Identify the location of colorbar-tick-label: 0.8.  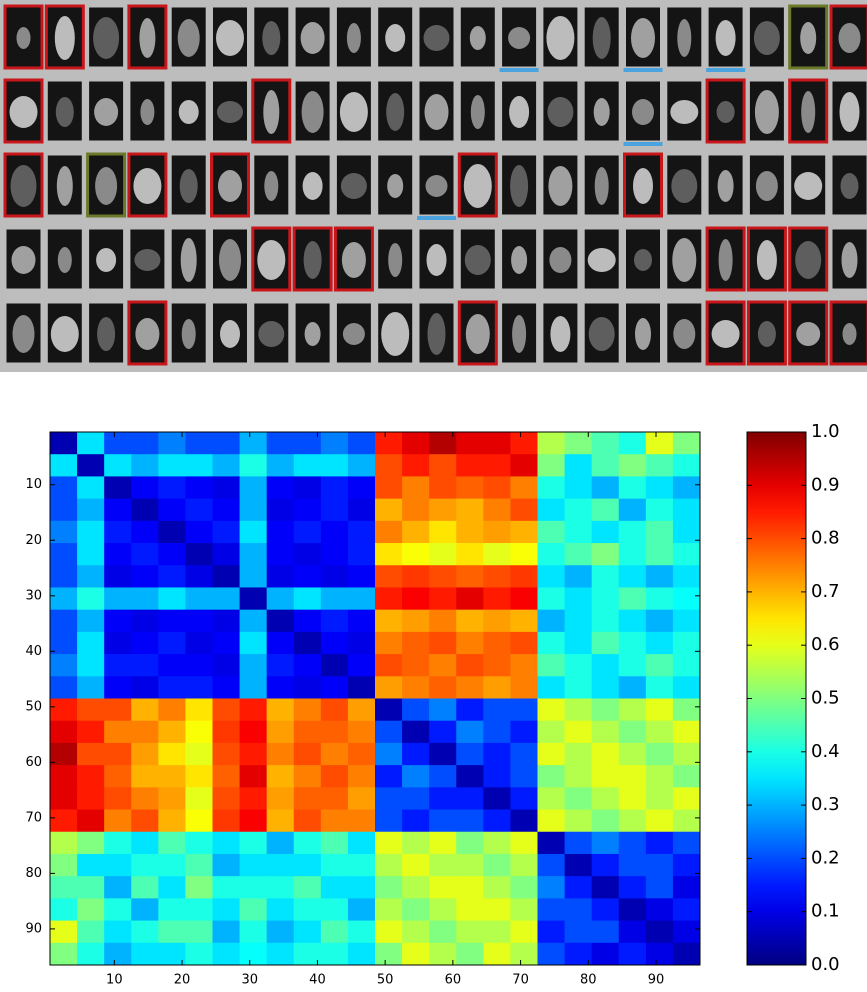
(825, 538).